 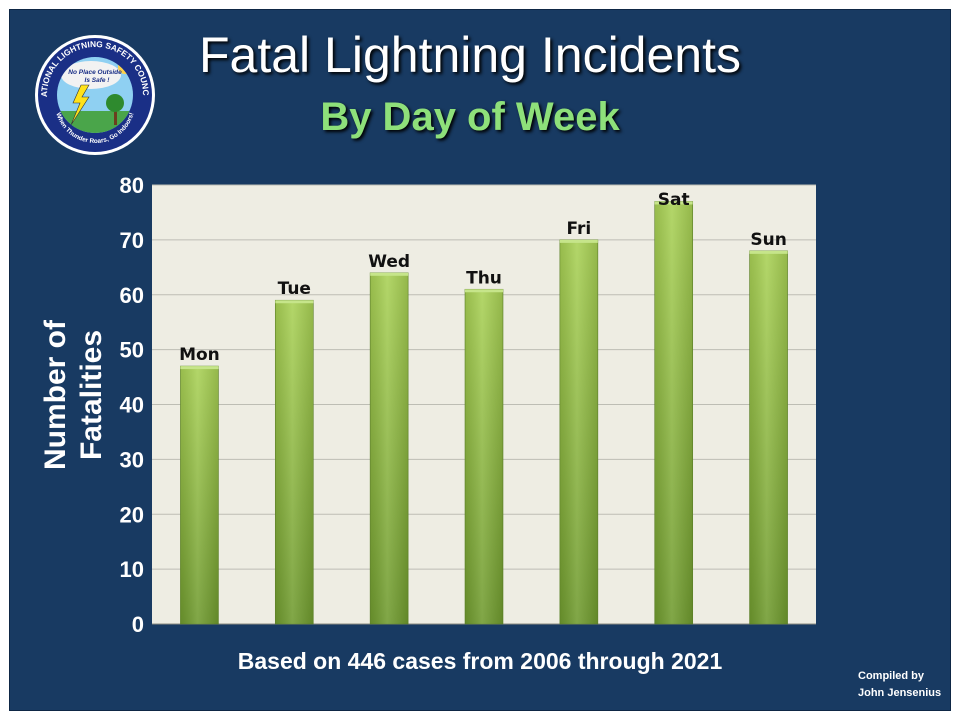 I want to click on y-tick-label: 50, so click(x=132, y=350).